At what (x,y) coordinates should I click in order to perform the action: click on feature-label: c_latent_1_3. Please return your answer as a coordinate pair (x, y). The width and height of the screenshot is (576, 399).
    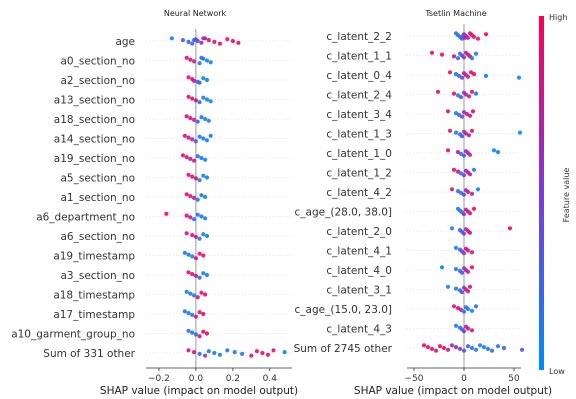
    Looking at the image, I should click on (359, 135).